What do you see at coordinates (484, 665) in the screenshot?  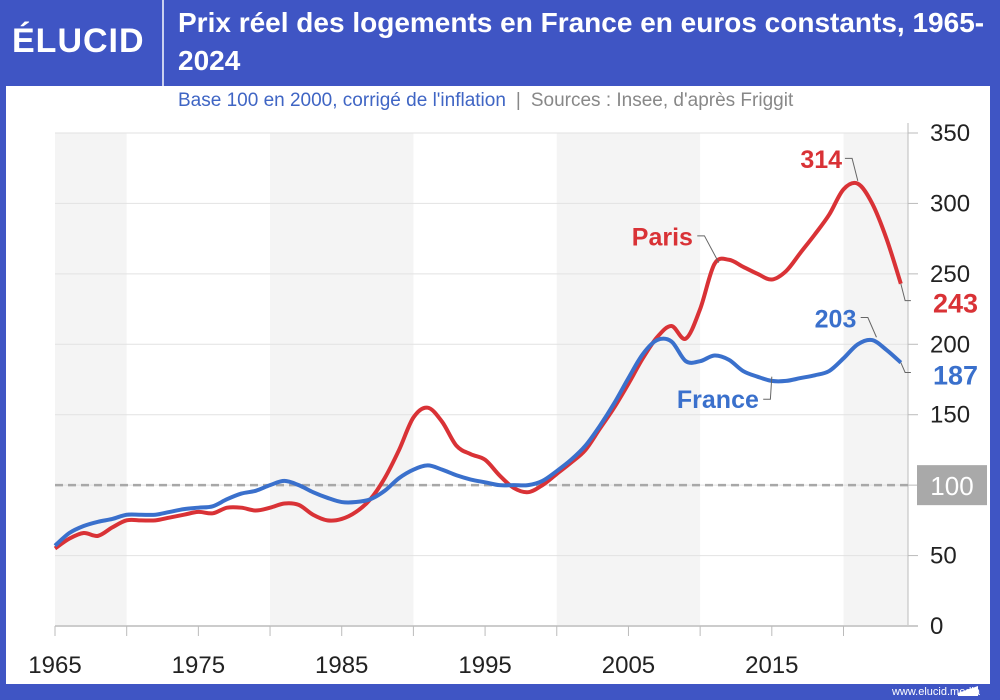 I see `x-tick-label: 1995` at bounding box center [484, 665].